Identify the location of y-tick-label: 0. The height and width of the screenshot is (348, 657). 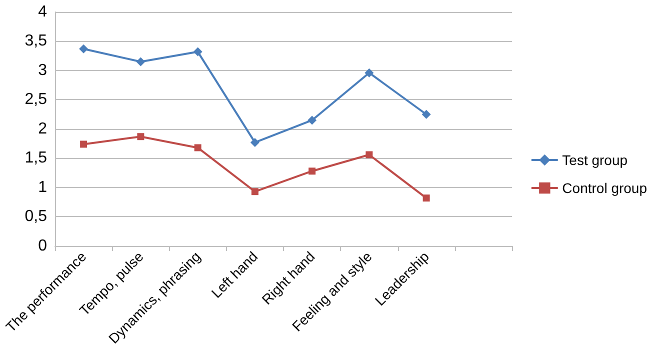
(43, 246).